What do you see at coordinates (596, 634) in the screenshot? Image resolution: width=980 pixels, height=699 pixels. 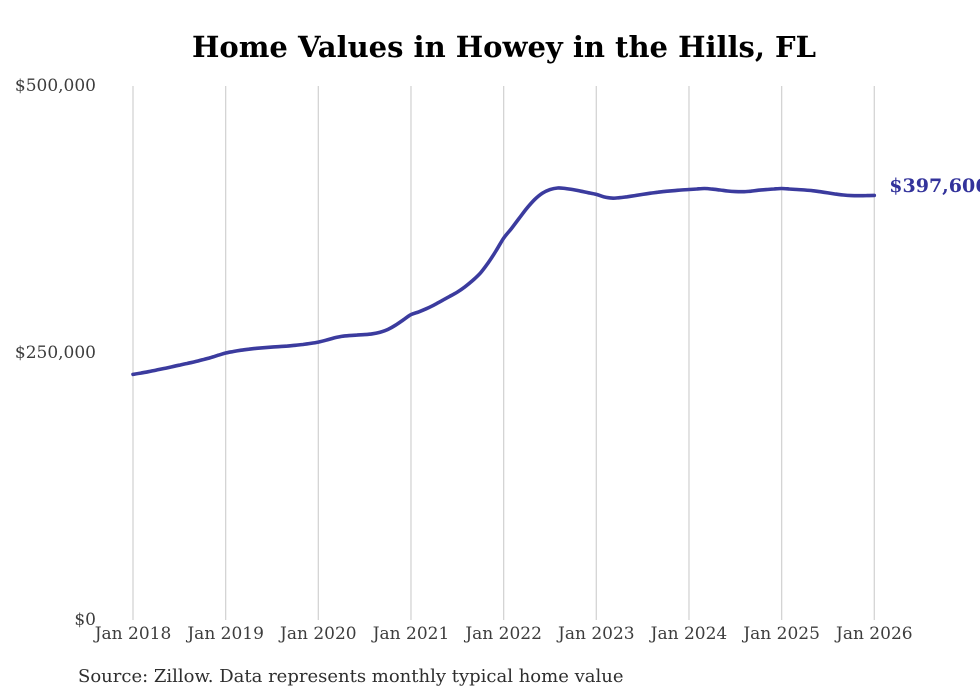 I see `x-tick-jan-2023: Jan 2023` at bounding box center [596, 634].